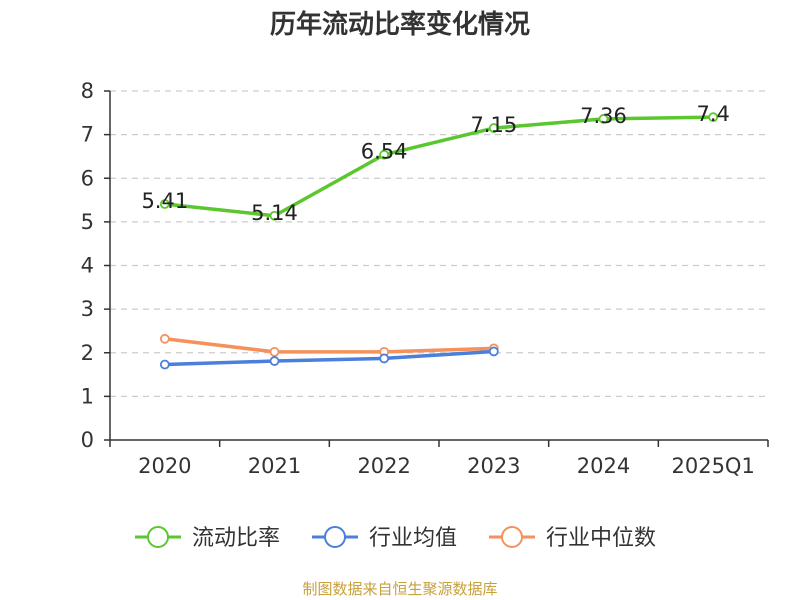 The image size is (800, 600). Describe the element at coordinates (383, 466) in the screenshot. I see `x-tick-label: 2022` at that location.